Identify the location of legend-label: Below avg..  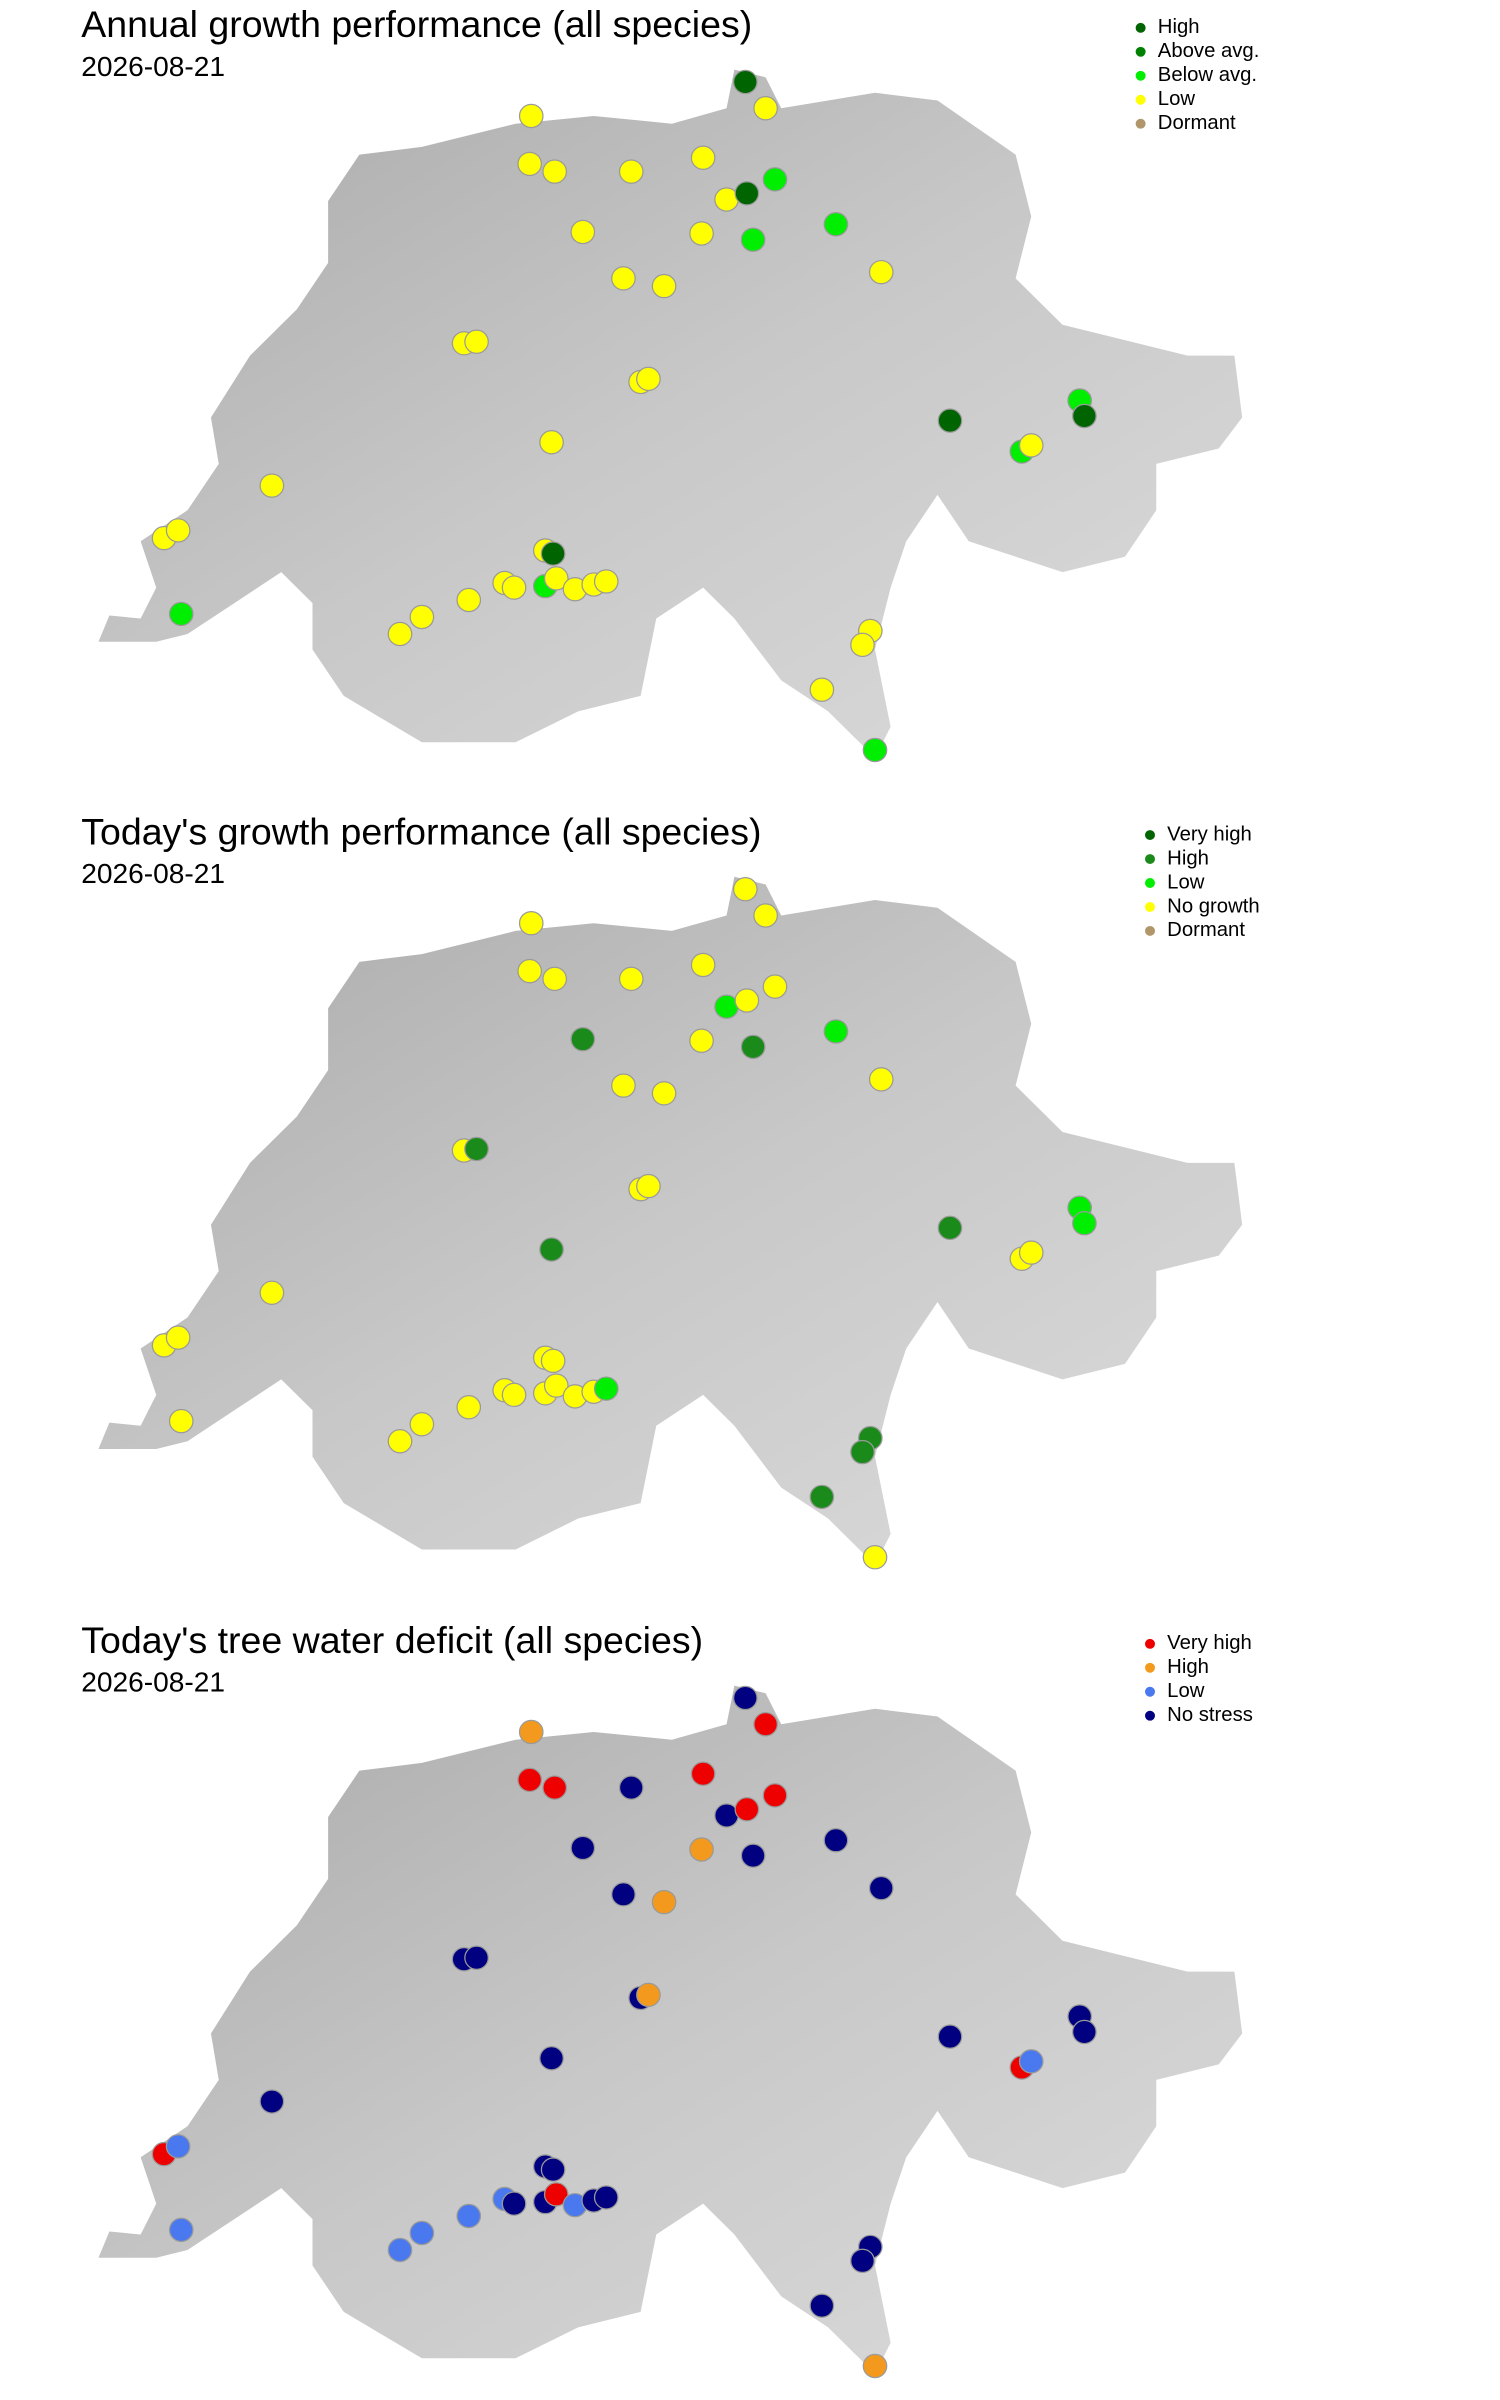
(1207, 75).